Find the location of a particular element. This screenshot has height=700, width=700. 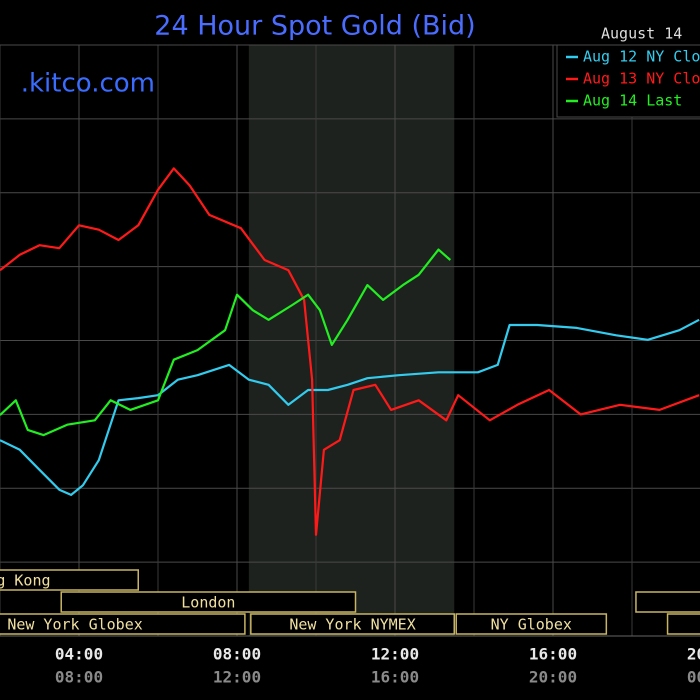

chart-title: 24 Hour Spot Gold (Bid) is located at coordinates (314, 26).